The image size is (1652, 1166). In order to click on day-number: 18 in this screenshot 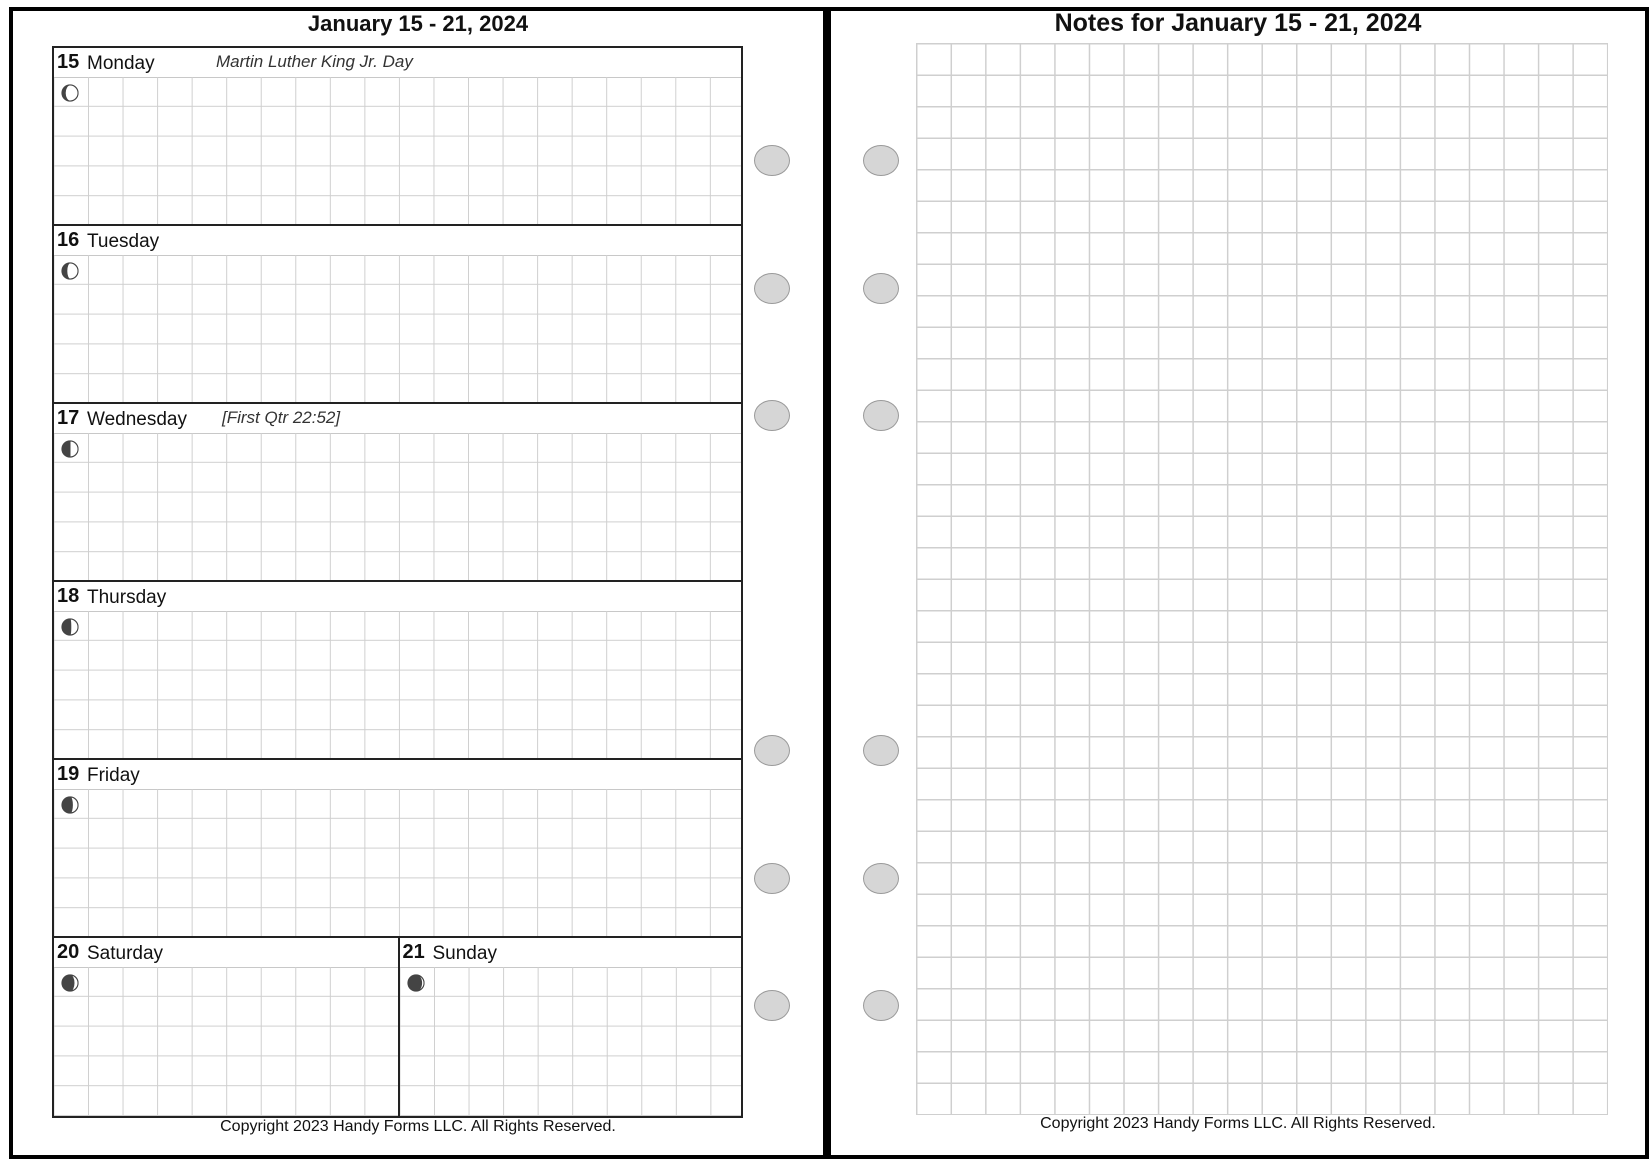, I will do `click(68, 596)`.